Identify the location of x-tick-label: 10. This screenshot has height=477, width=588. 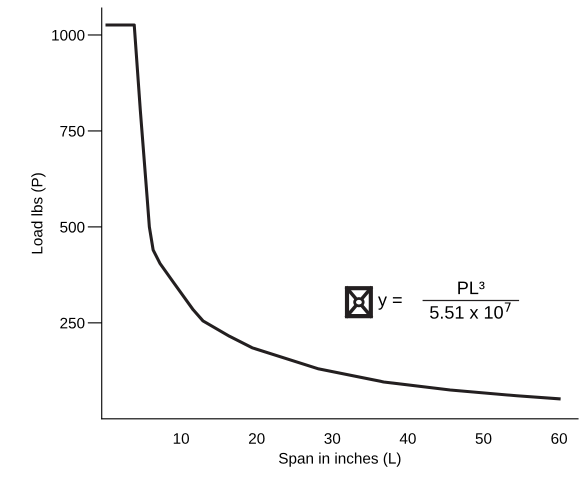
(182, 438).